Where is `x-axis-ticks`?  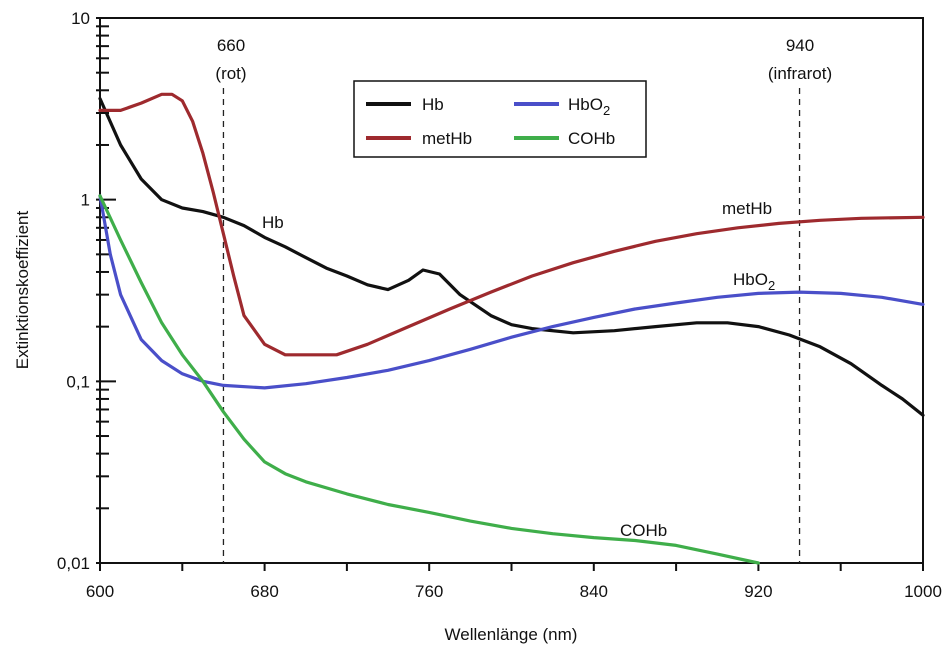 x-axis-ticks is located at coordinates (511, 567).